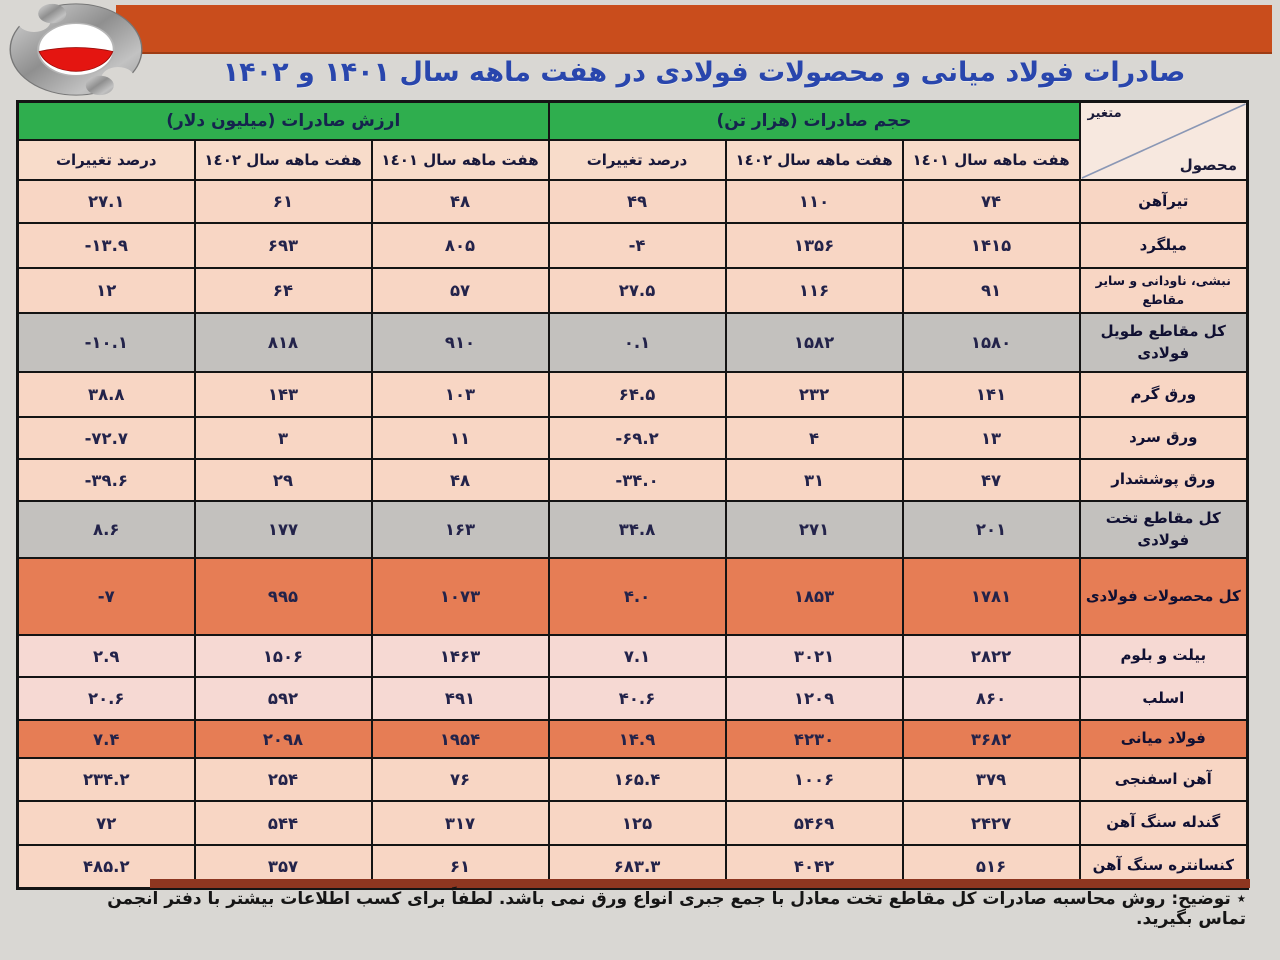 The image size is (1280, 960). Describe the element at coordinates (814, 779) in the screenshot. I see `value-cell: ۱۰۰۶` at that location.